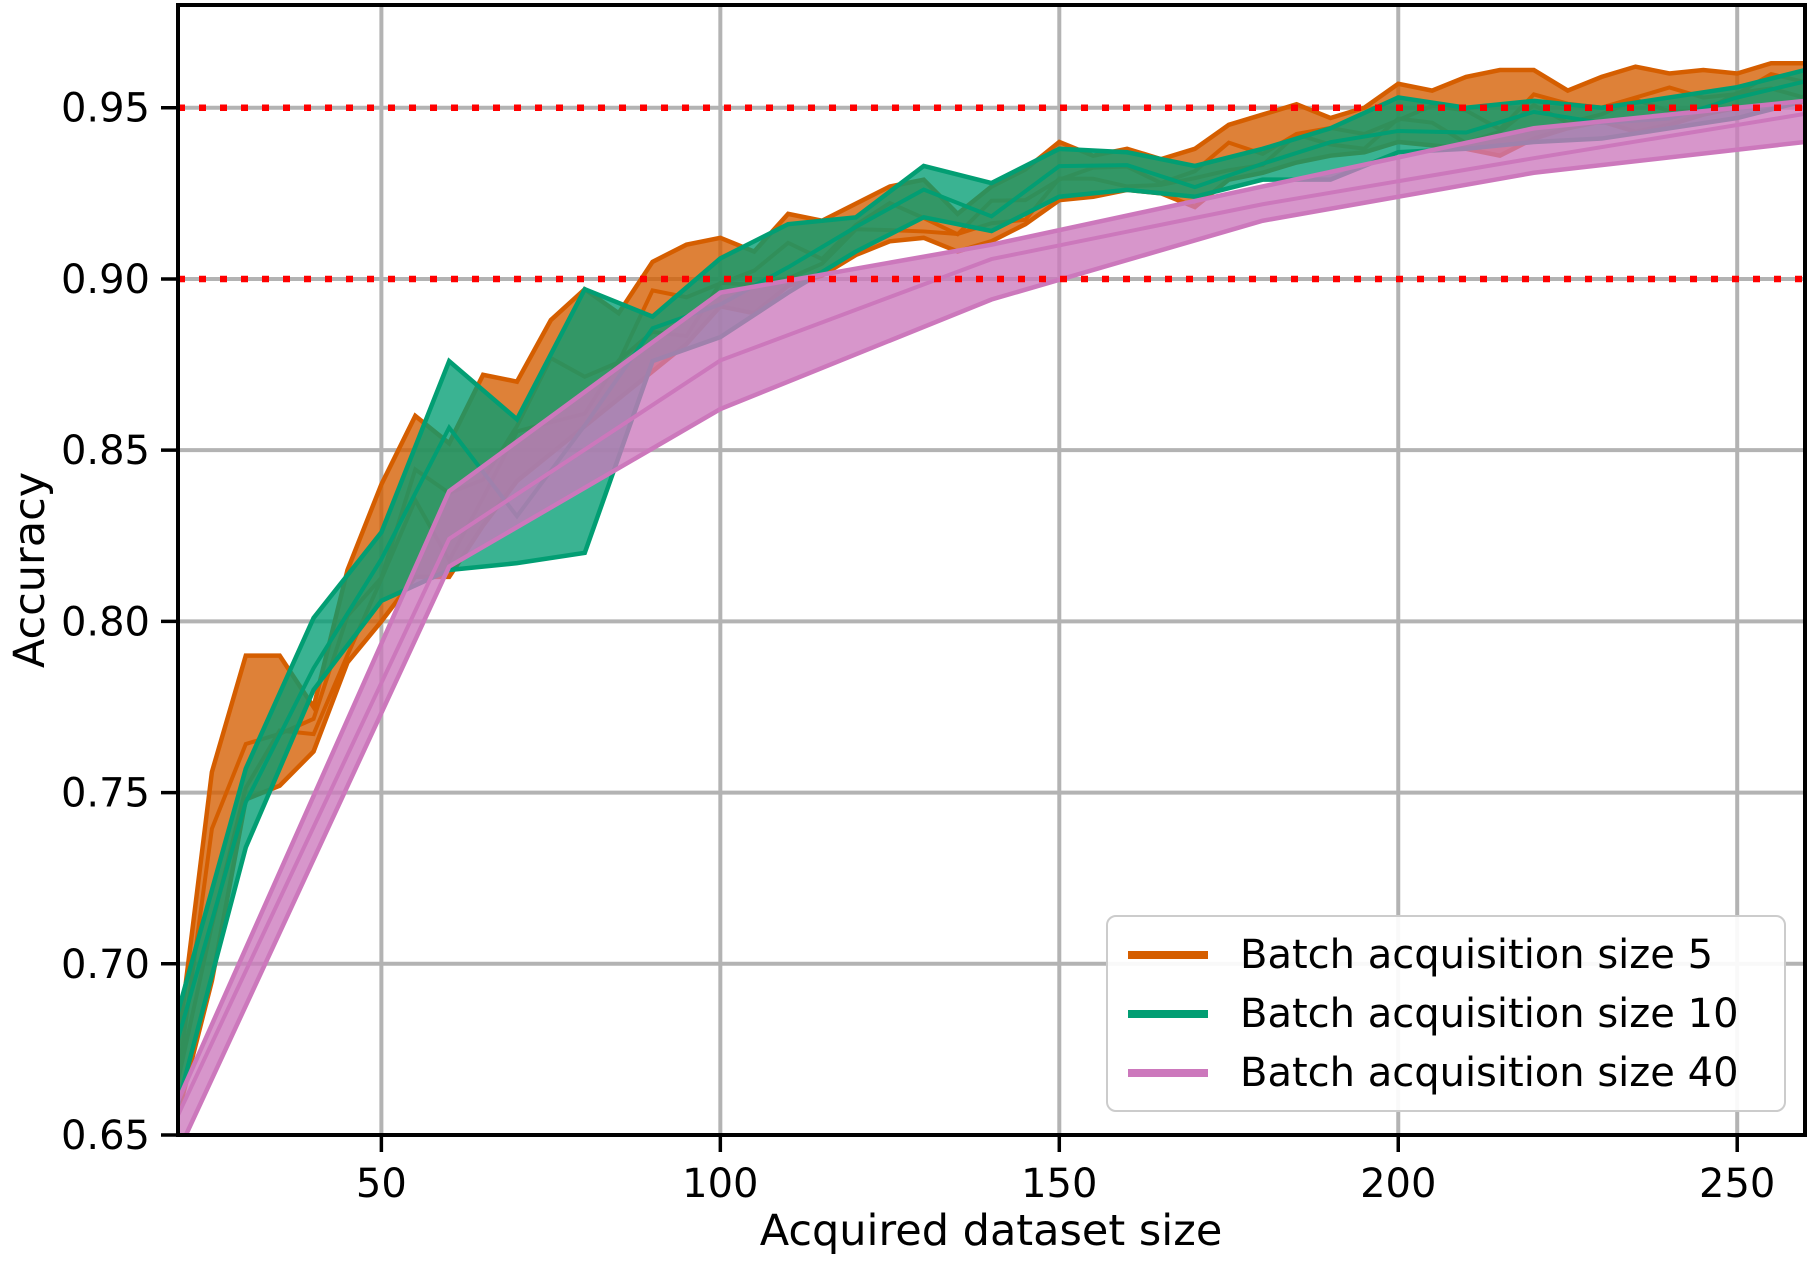 Image resolution: width=1809 pixels, height=1261 pixels. I want to click on legend-label: Batch acquisition size 10, so click(1489, 1013).